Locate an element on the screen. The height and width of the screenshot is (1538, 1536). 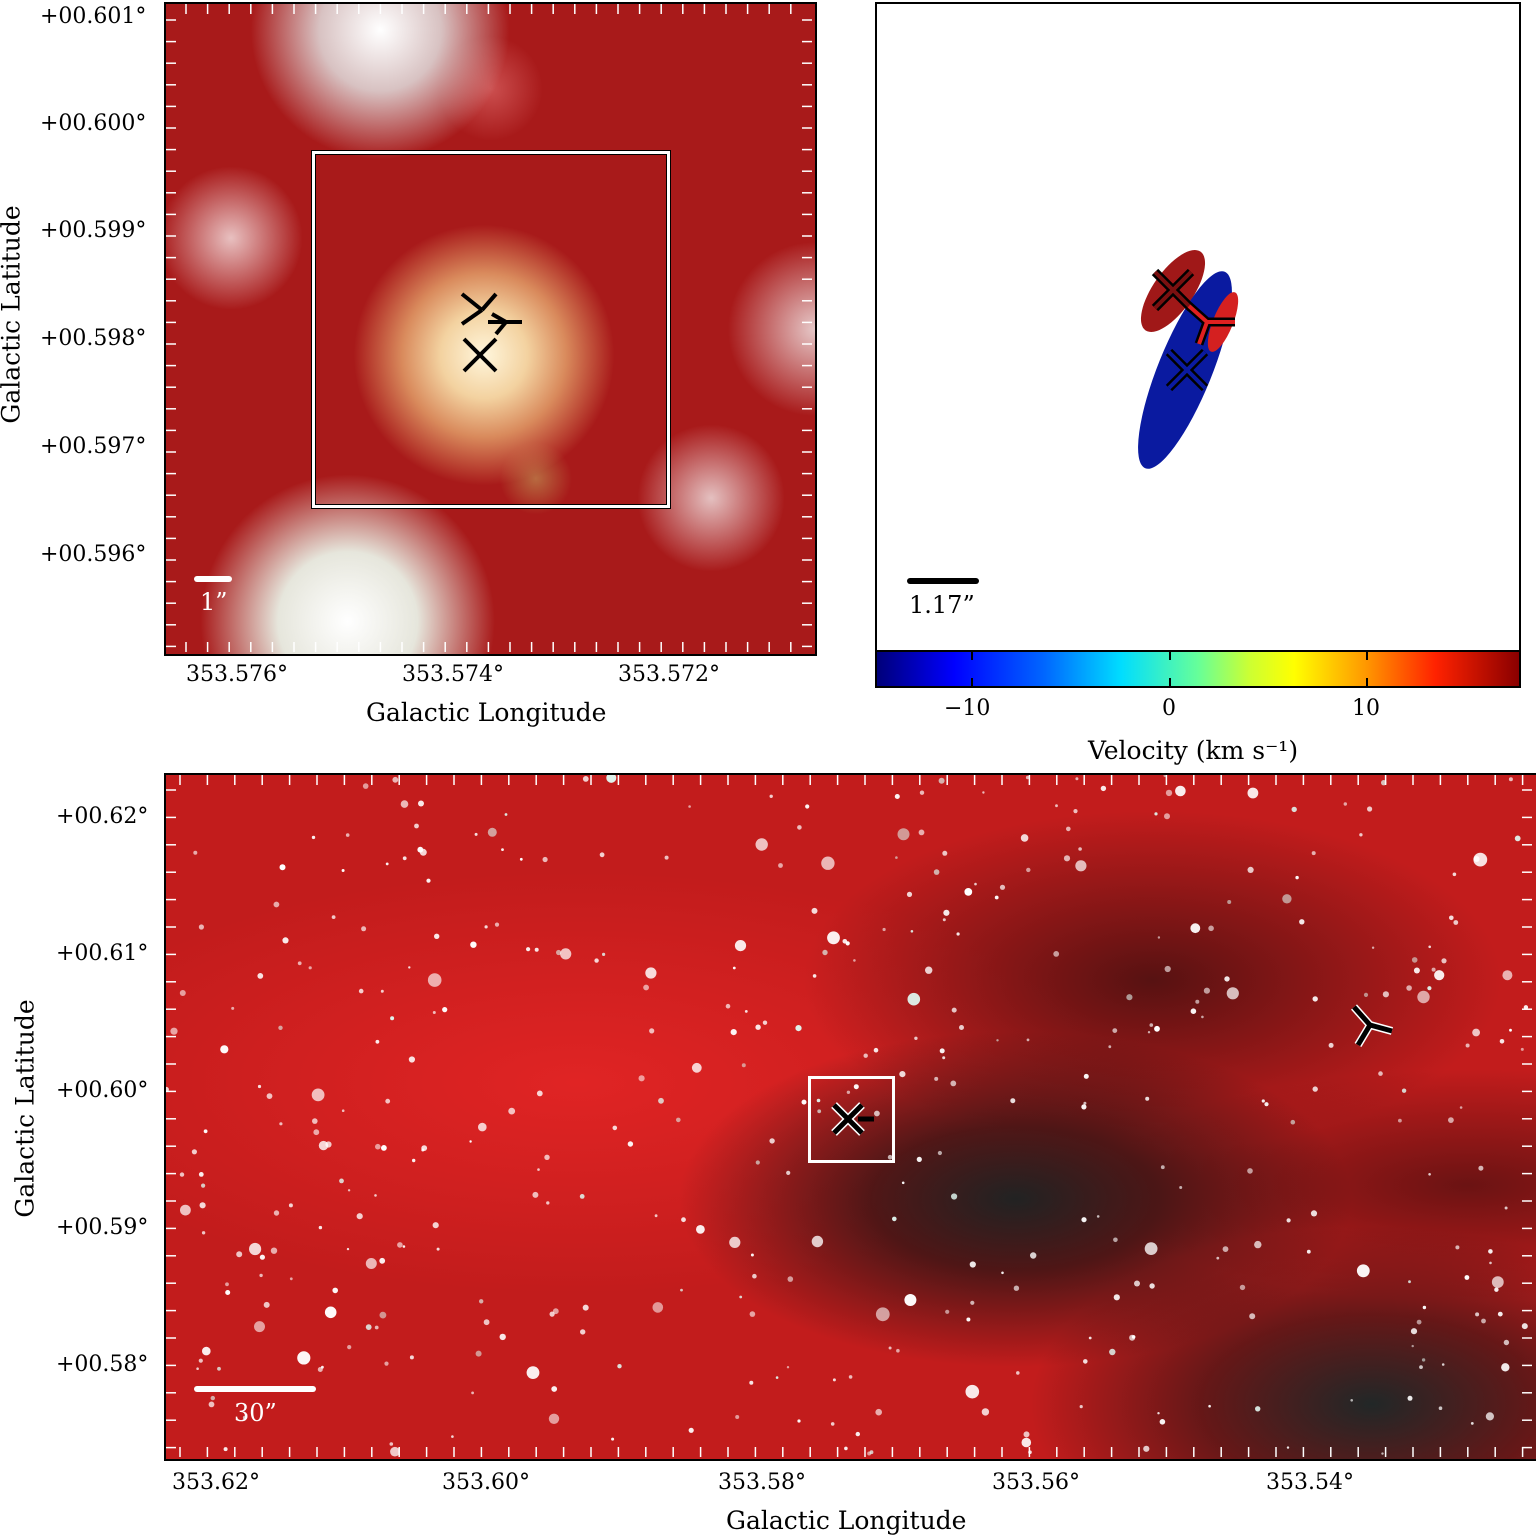
colorbar-tick-label: −10 is located at coordinates (967, 708).